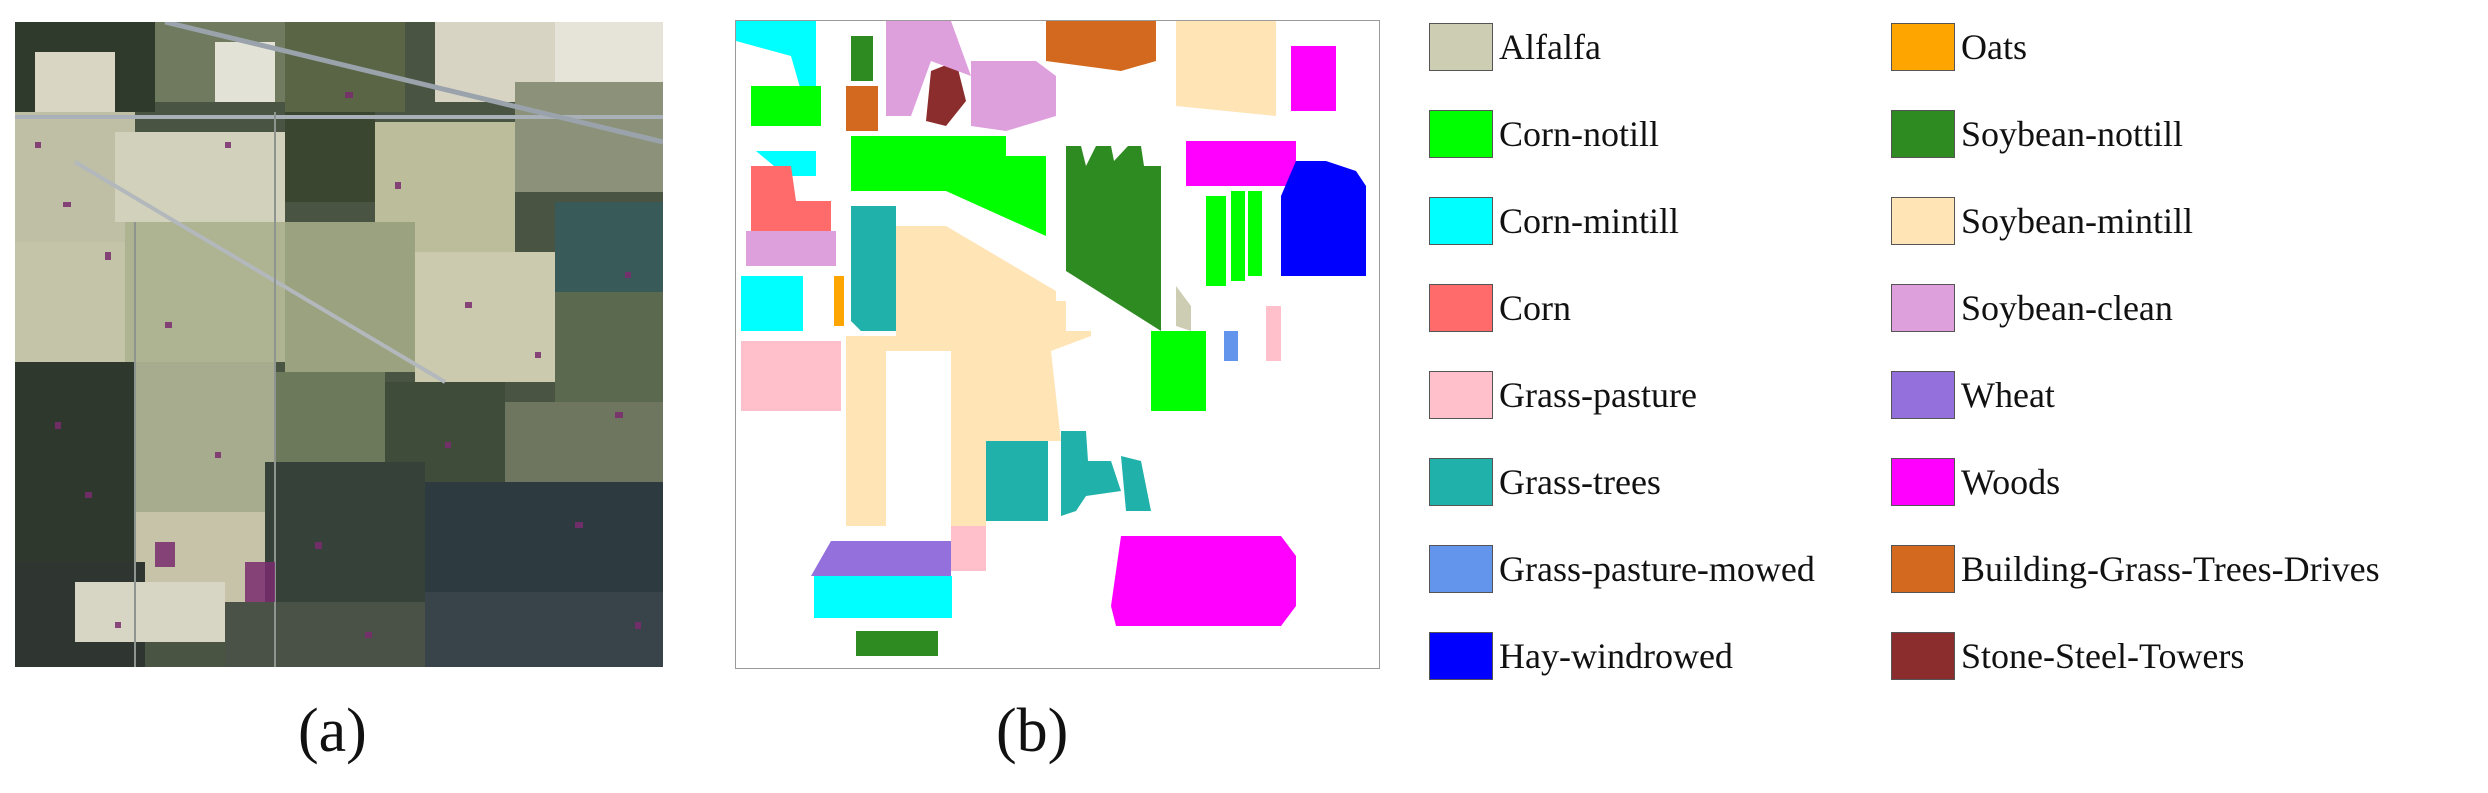 Image resolution: width=2488 pixels, height=793 pixels. I want to click on caption-b: (b), so click(1032, 731).